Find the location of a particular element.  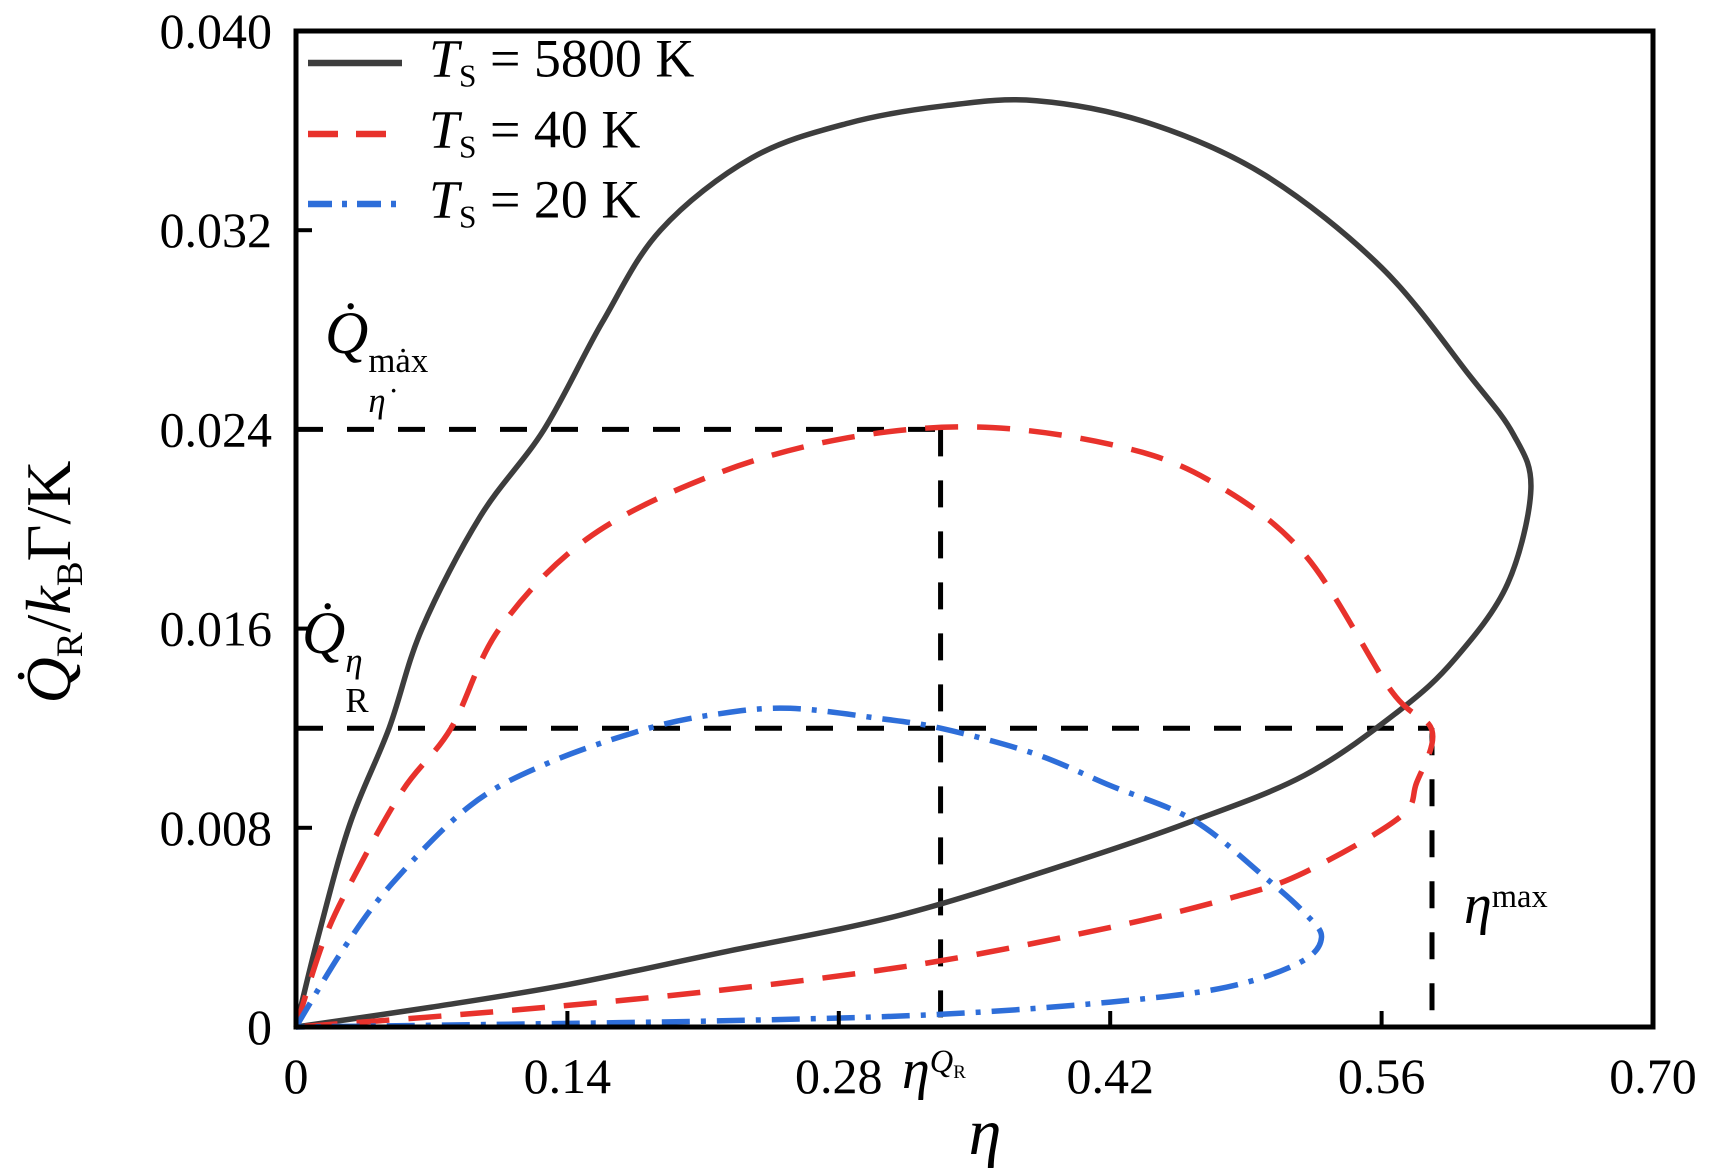

annotation-eta-max: ηmax is located at coordinates (1506, 905).